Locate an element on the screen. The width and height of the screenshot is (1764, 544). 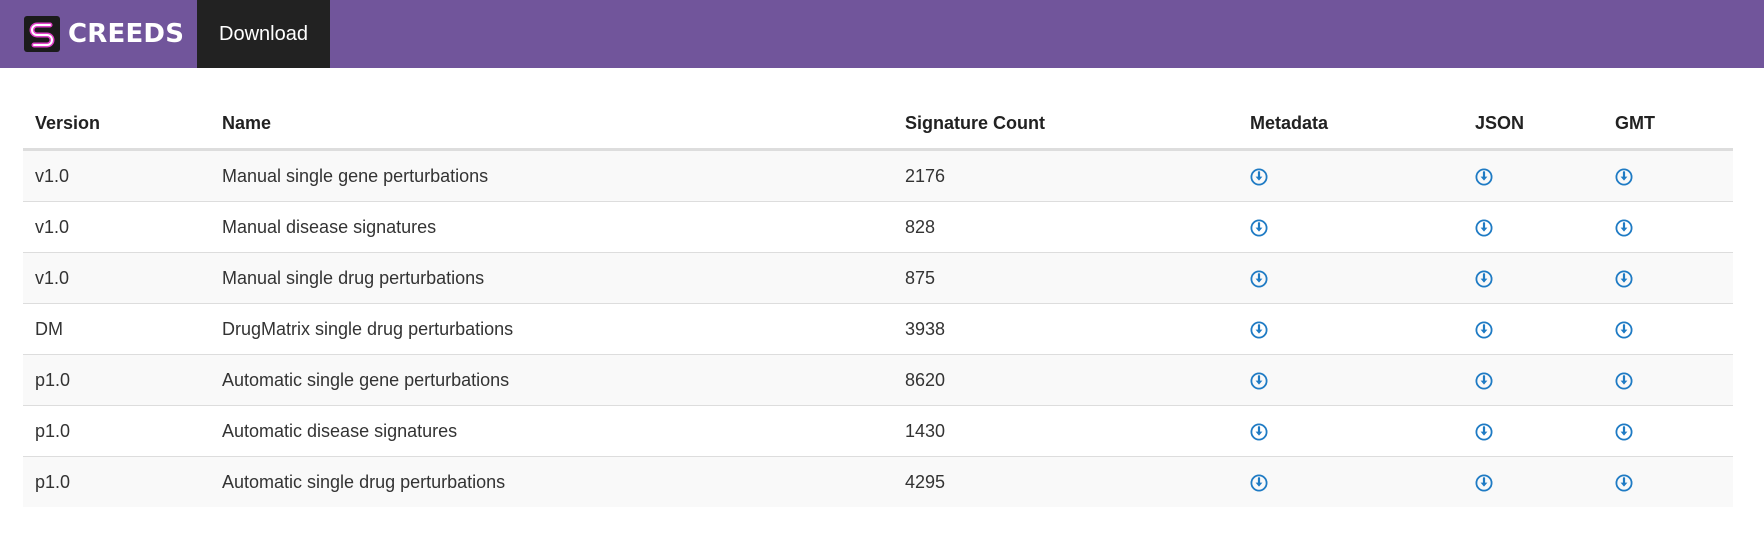
table-row: v1.0 Manual single drug perturbations 875 is located at coordinates (878, 278).